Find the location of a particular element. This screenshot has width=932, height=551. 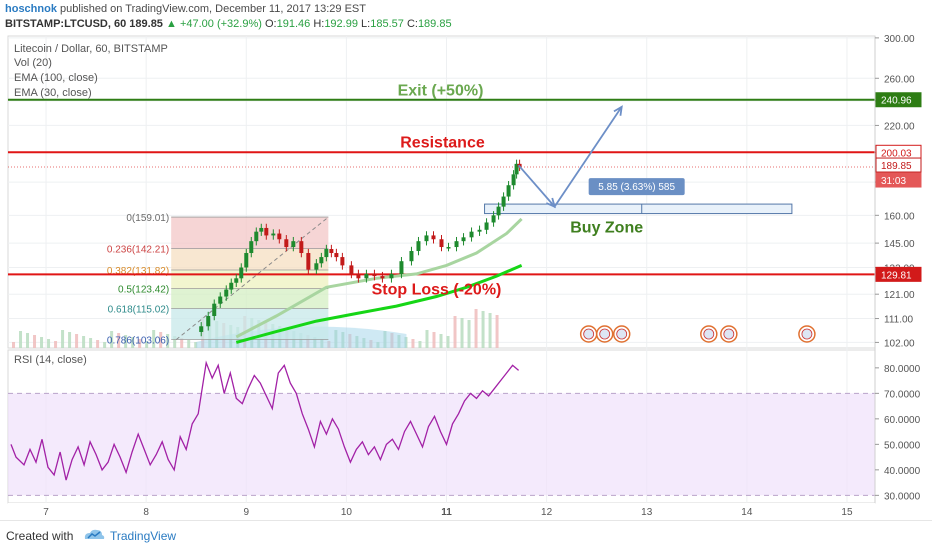

arrowhead-down-icon is located at coordinates (550, 203).